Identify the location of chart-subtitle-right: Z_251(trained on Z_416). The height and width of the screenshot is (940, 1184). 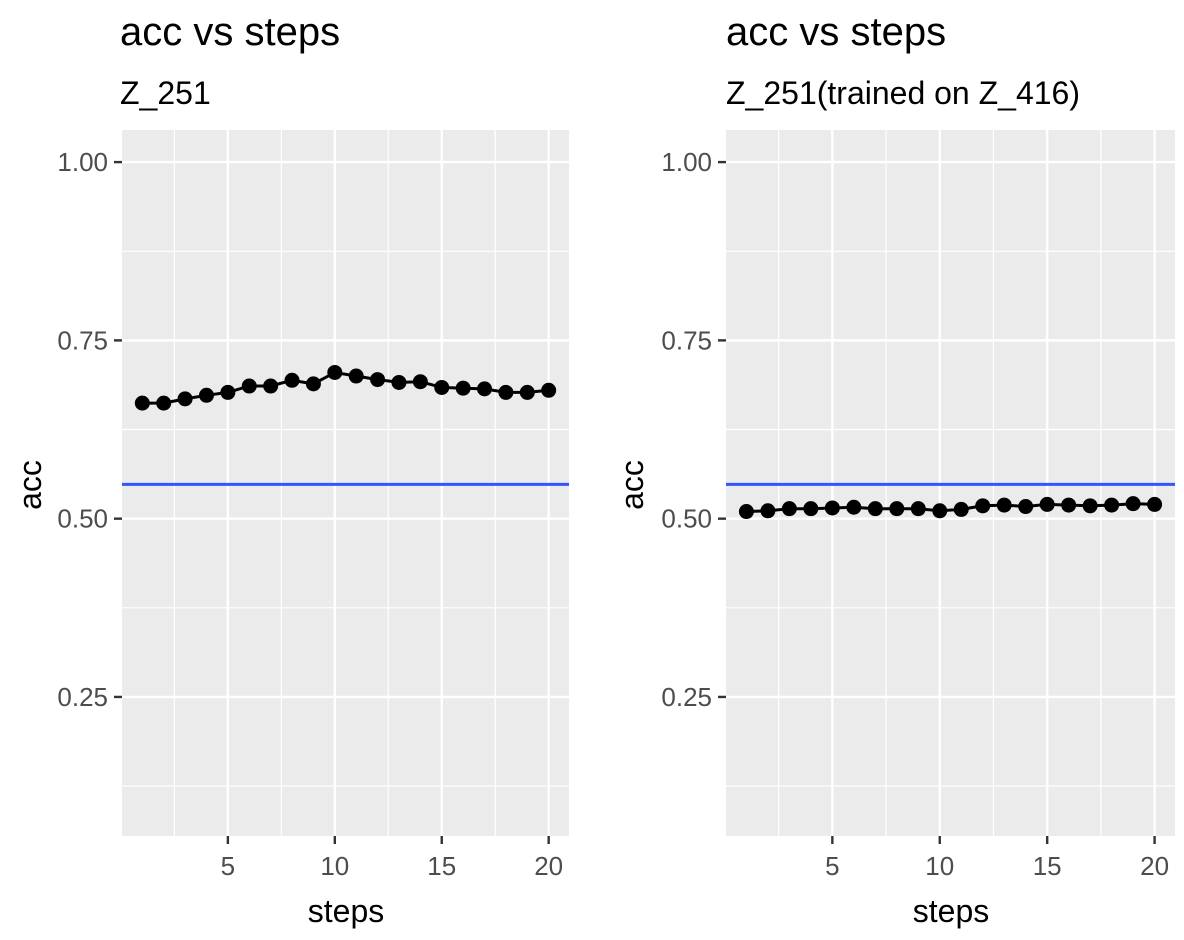
(903, 93).